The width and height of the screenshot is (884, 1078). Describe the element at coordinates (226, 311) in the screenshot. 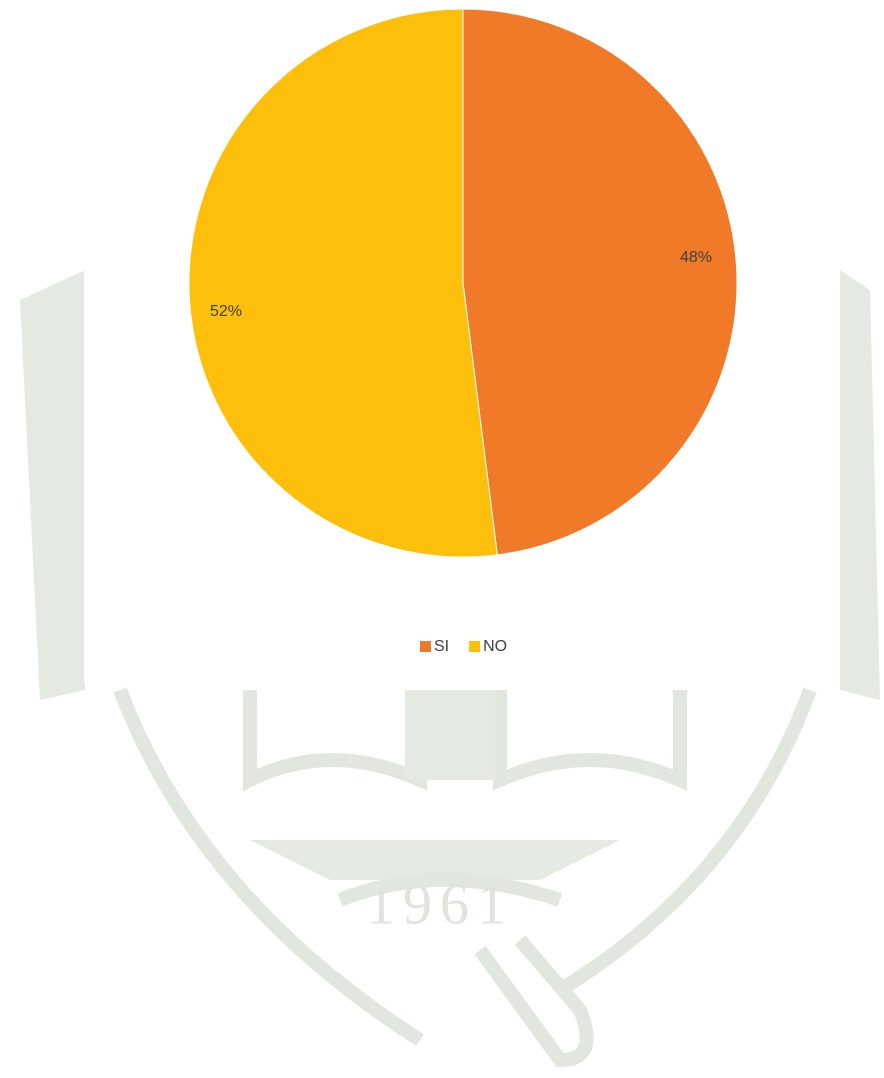

I see `data-label: 52%` at that location.